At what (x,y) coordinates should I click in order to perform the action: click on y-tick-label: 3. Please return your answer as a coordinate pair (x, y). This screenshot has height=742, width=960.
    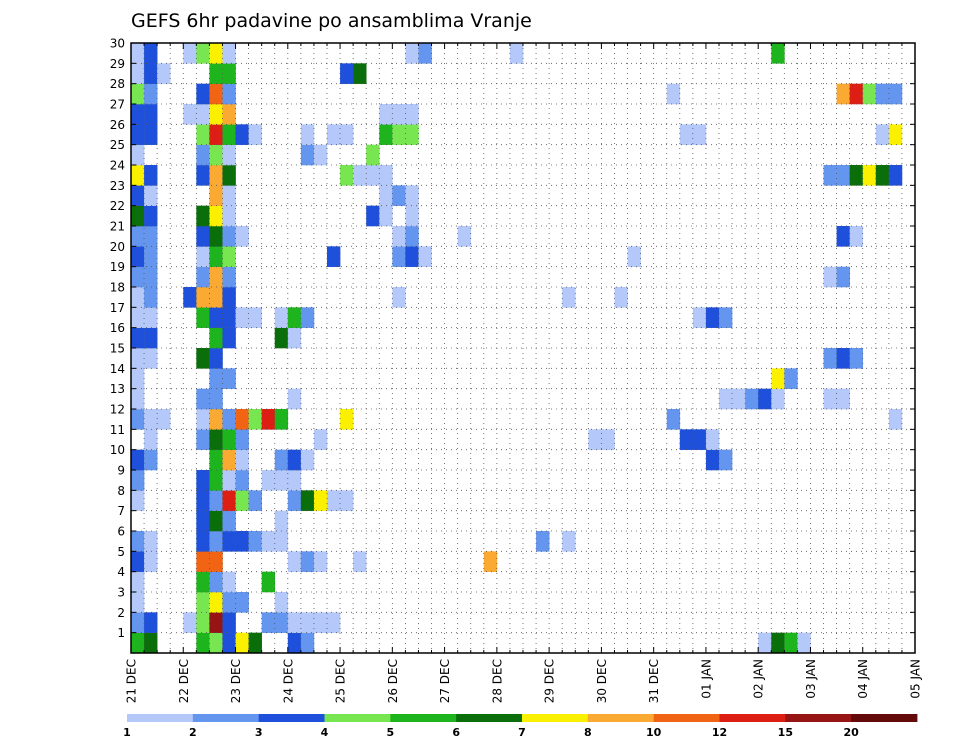
    Looking at the image, I should click on (121, 593).